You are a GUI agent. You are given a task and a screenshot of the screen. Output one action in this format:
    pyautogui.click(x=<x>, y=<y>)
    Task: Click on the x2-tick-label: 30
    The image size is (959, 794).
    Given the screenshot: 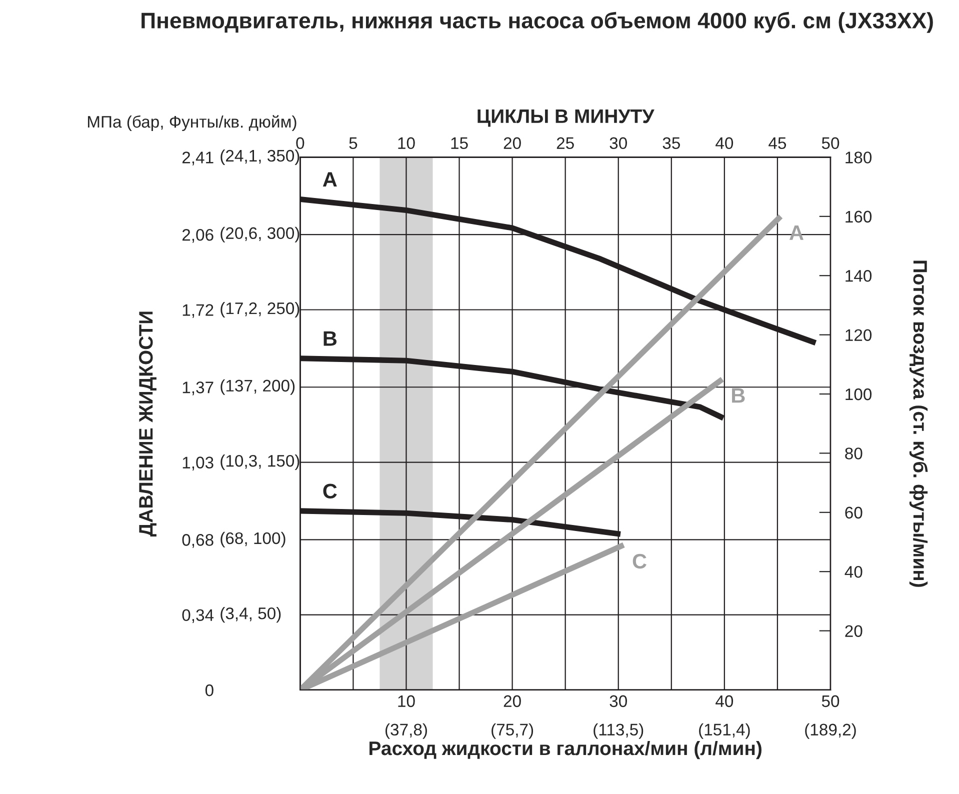 What is the action you would take?
    pyautogui.click(x=618, y=143)
    